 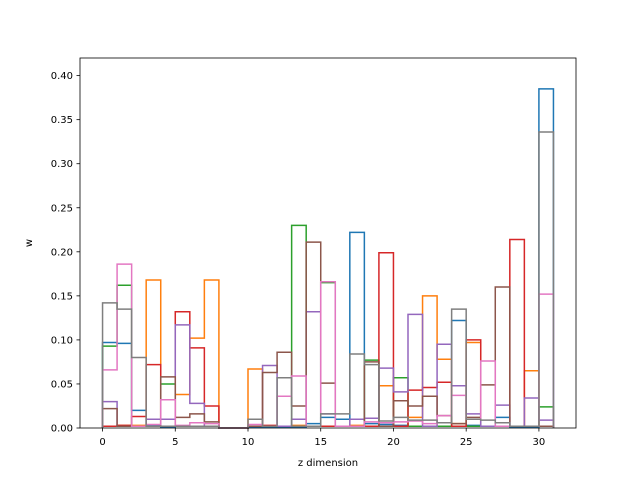 I want to click on y-axis: 0.00 0.05 0.10 0.15 0.20 0.25 0.30 0.35 0.40, so click(x=65, y=253).